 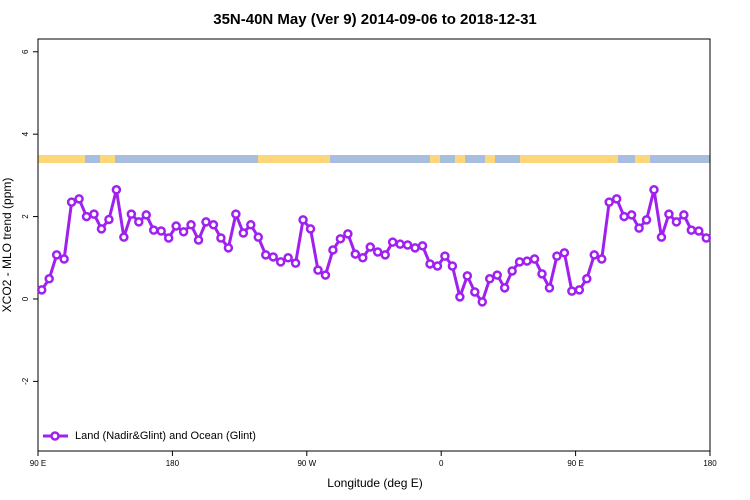 I want to click on y-tick-label: 0, so click(x=25, y=298).